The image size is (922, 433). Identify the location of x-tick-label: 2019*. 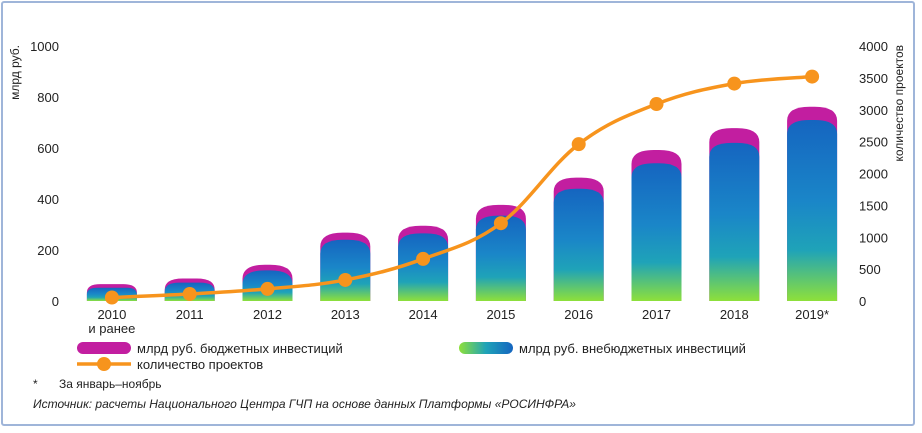
(812, 314).